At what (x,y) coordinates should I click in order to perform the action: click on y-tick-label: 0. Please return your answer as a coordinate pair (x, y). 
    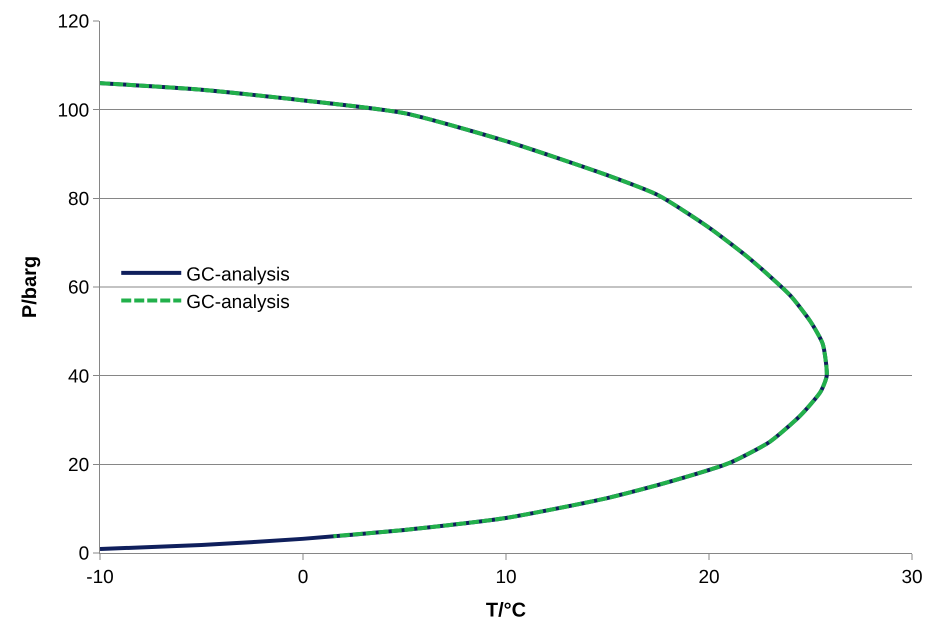
    Looking at the image, I should click on (84, 554).